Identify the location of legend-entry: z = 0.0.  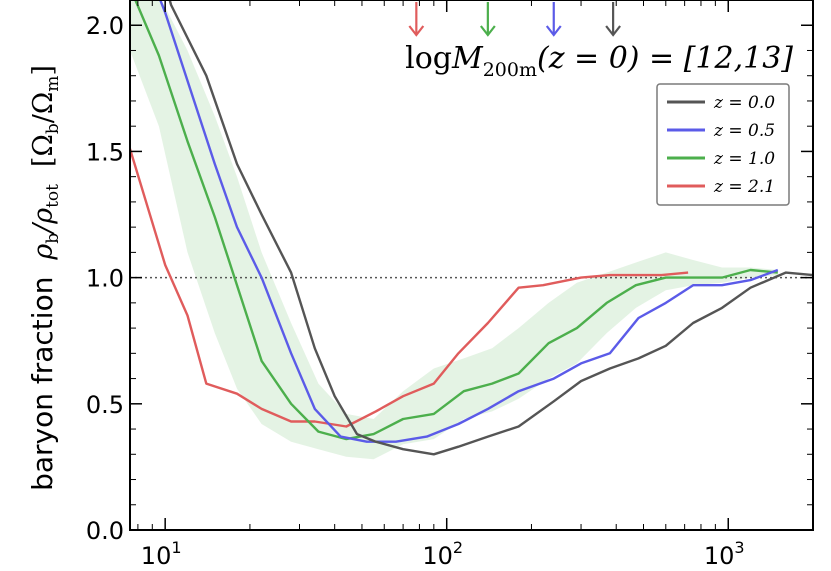
(721, 103).